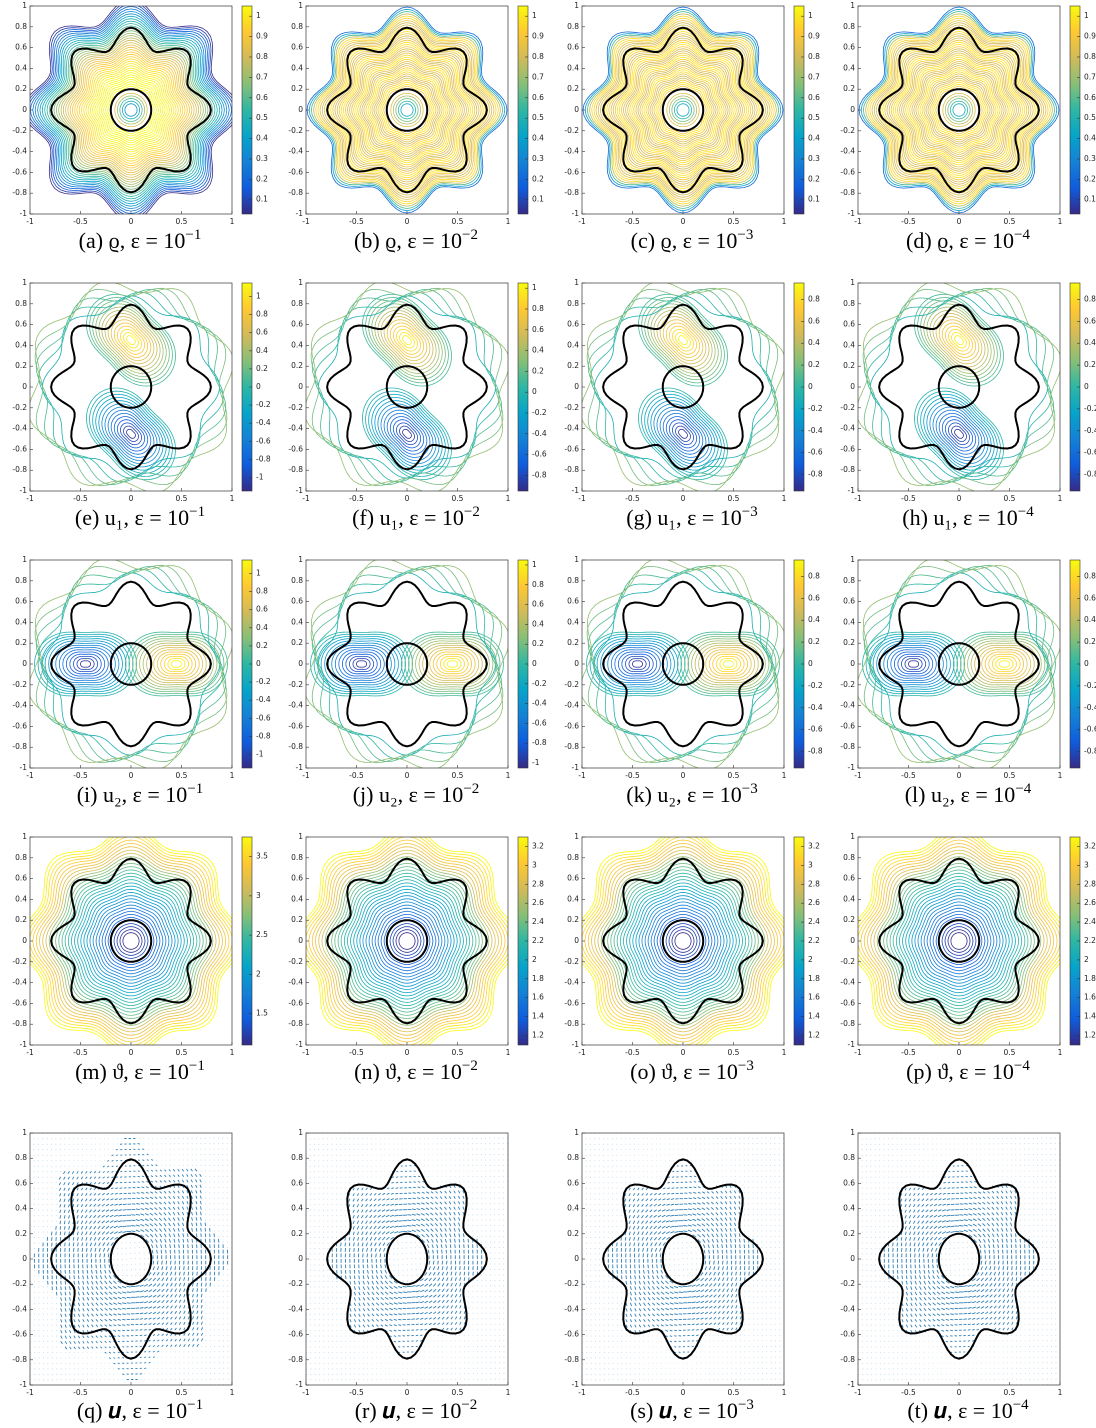  I want to click on caption-text: (h) u₁, ε = 10, so click(959, 517).